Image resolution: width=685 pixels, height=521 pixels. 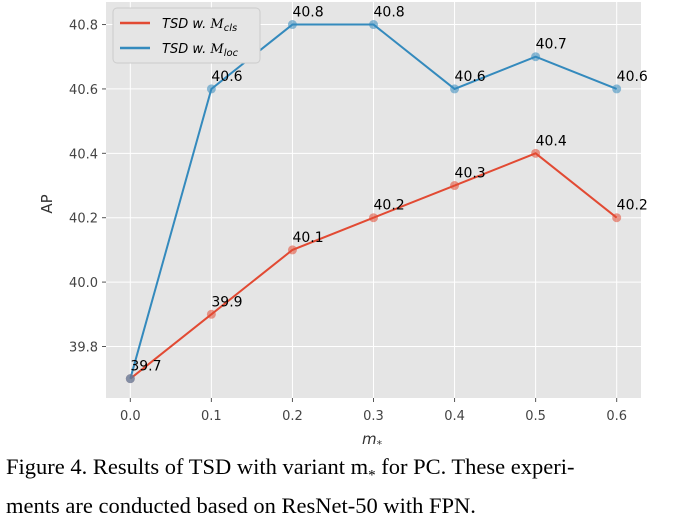 What do you see at coordinates (199, 25) in the screenshot?
I see `legend-label-cls: TSD w. Mcls` at bounding box center [199, 25].